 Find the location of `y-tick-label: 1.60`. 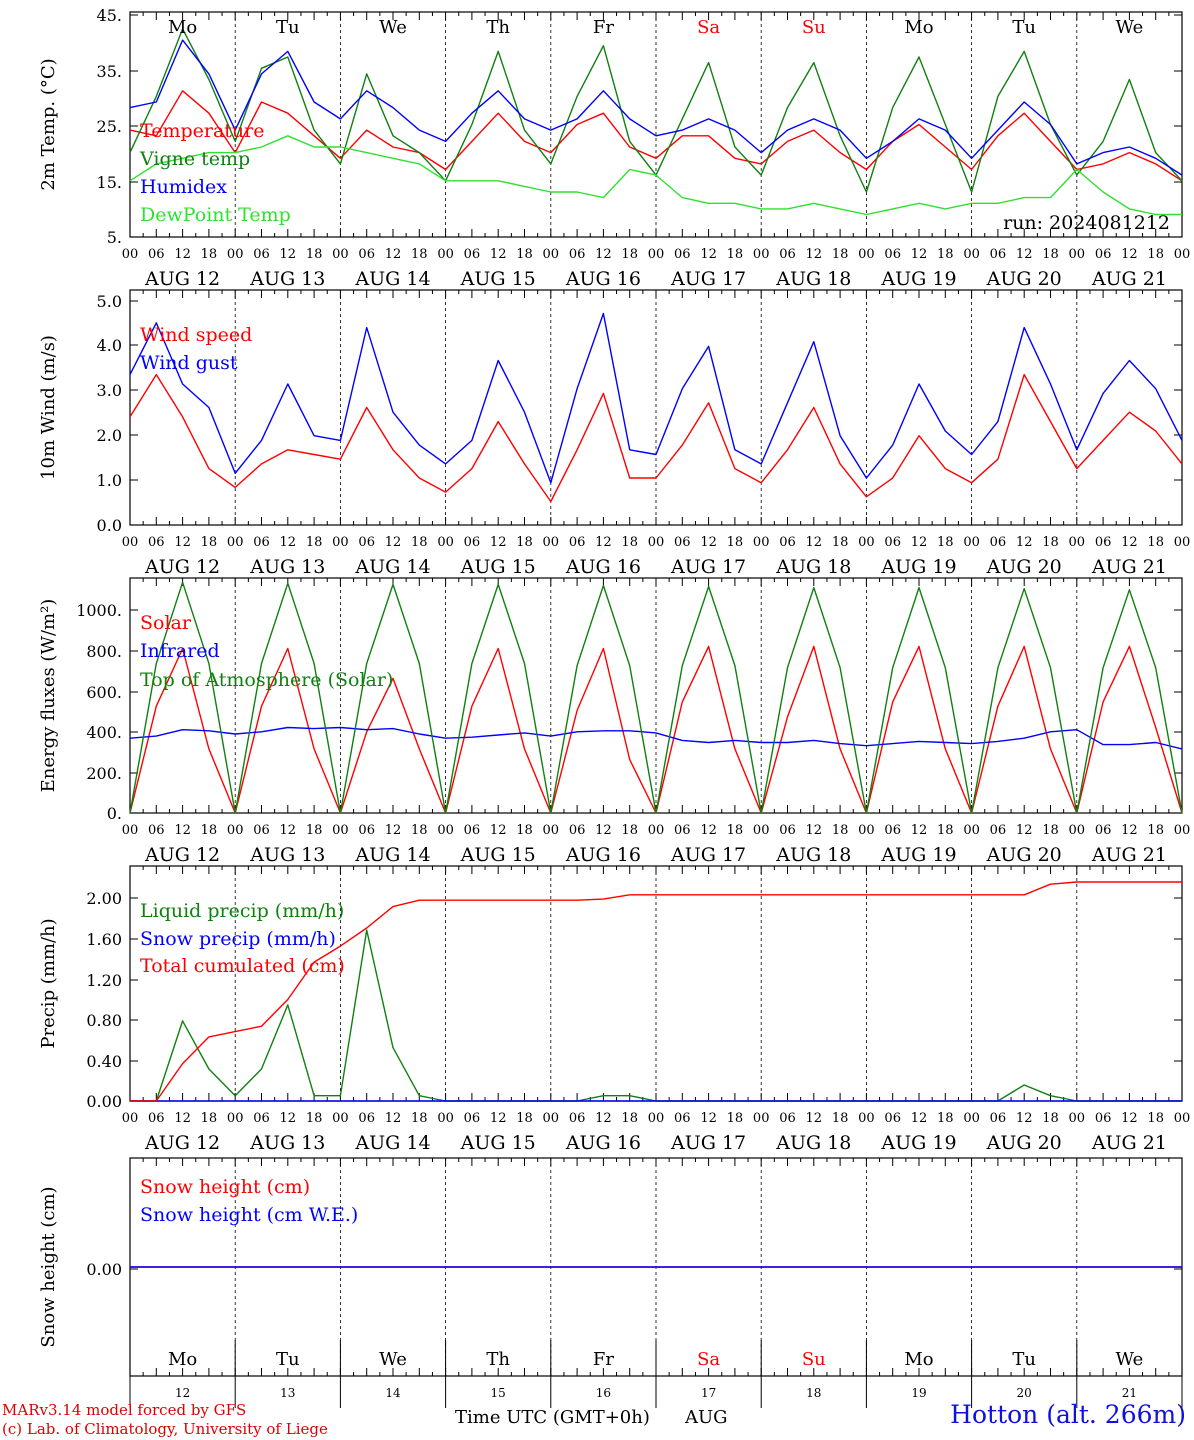

y-tick-label: 1.60 is located at coordinates (104, 939).